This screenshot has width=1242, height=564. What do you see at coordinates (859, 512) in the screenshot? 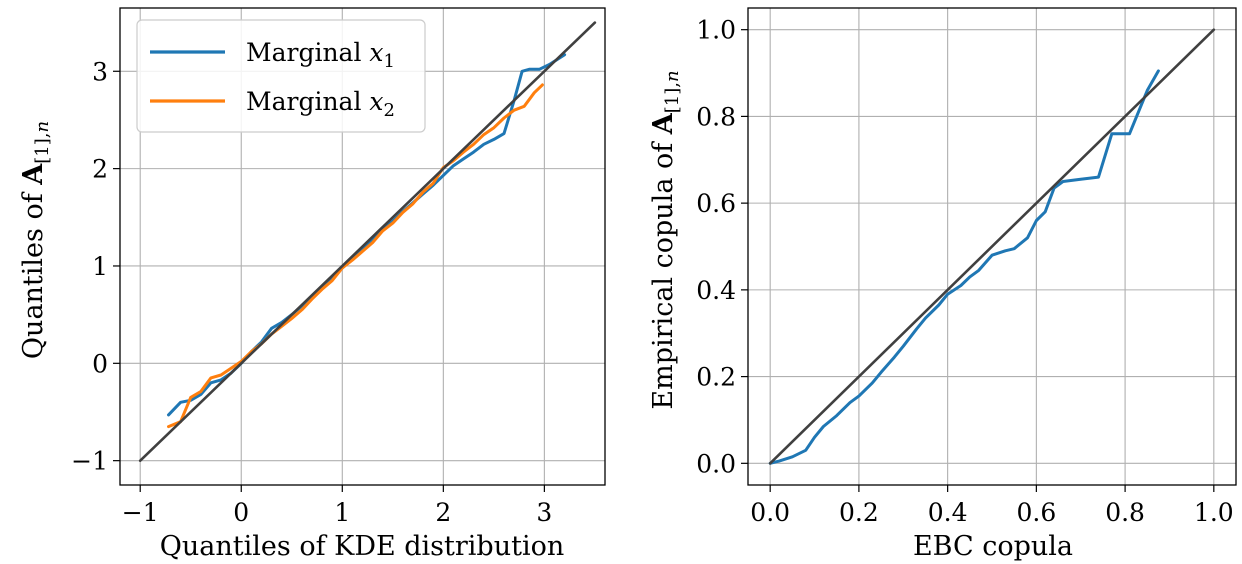
I see `x-tick-label: 0.2` at bounding box center [859, 512].